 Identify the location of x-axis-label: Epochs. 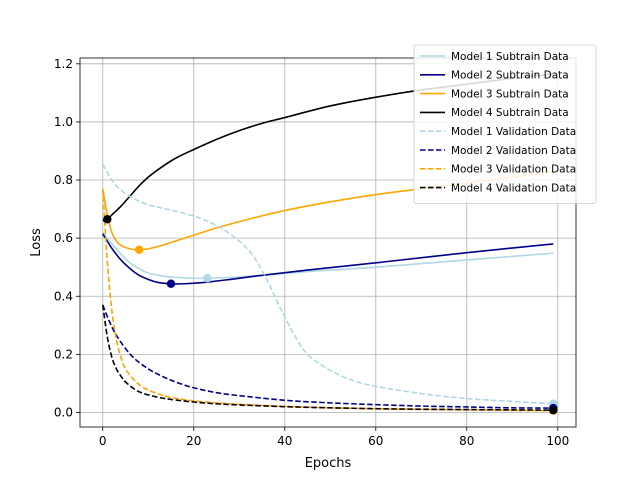
(328, 463).